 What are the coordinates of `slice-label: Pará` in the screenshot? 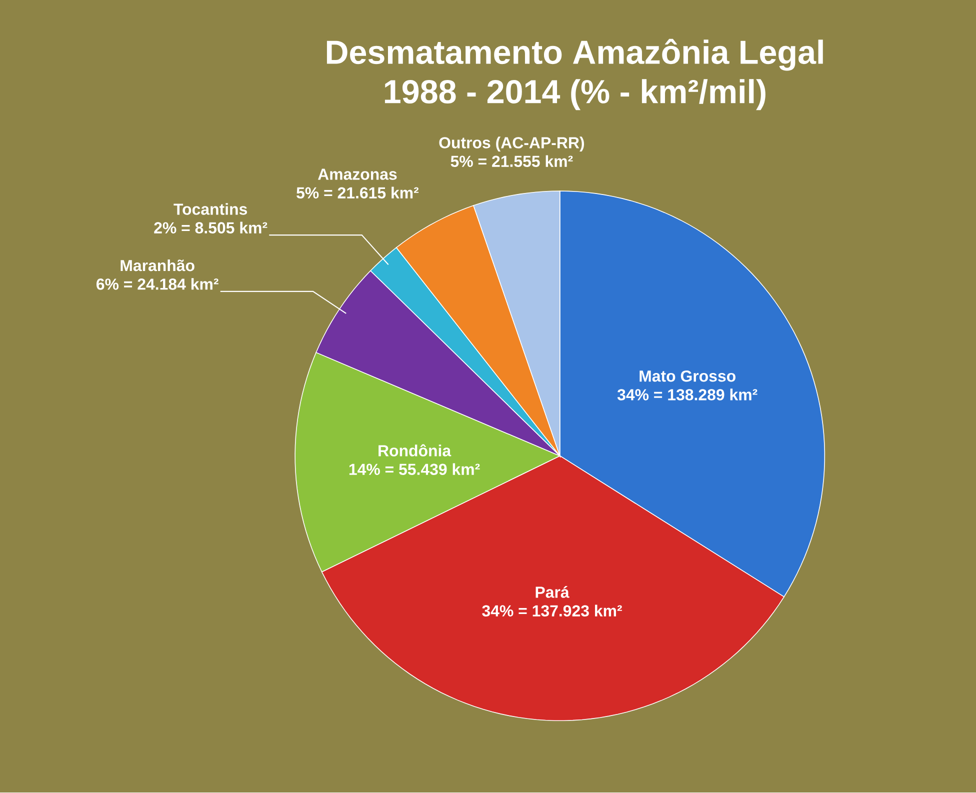 It's located at (553, 592).